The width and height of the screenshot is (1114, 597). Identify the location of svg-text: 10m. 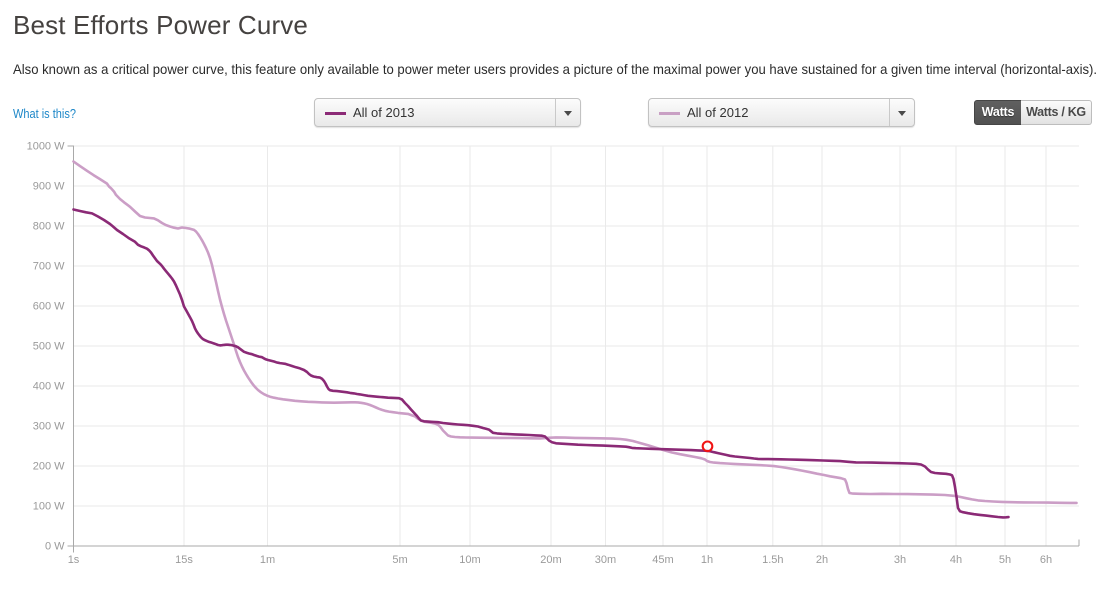
(469, 560).